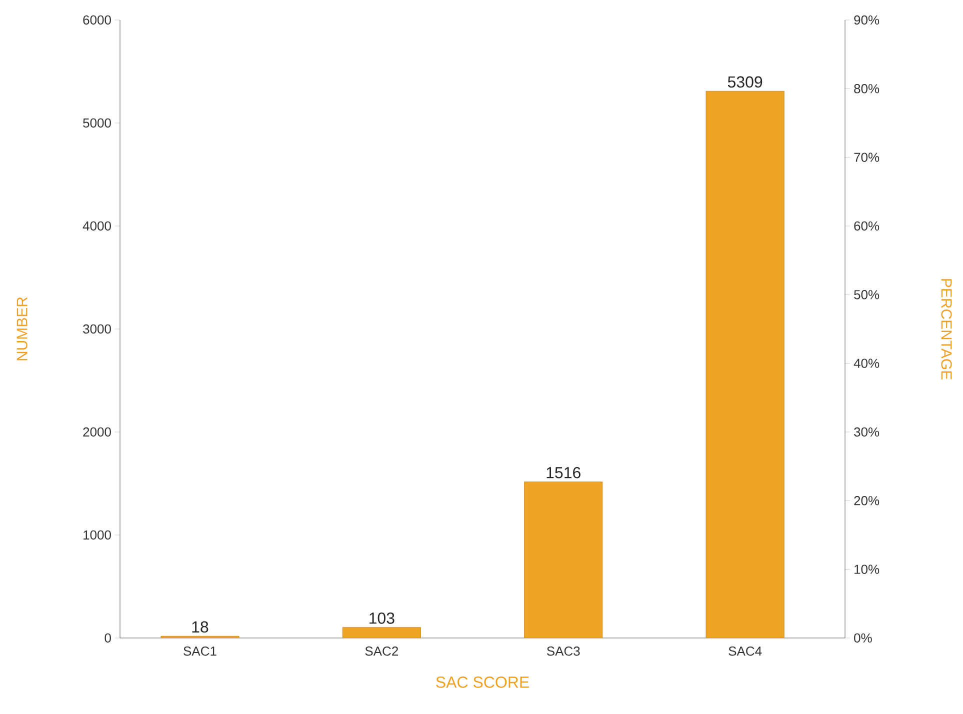 The width and height of the screenshot is (963, 714). I want to click on y2-tick-label: 30%, so click(867, 432).